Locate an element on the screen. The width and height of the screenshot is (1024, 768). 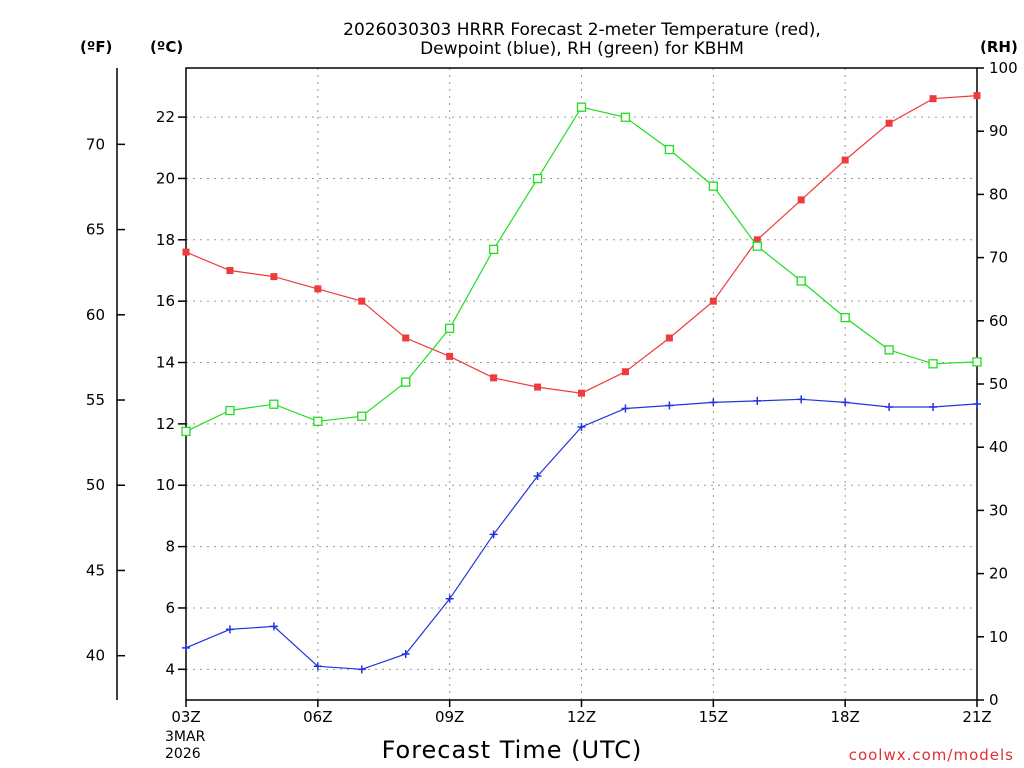
time-tick-label: 03Z is located at coordinates (185, 717).